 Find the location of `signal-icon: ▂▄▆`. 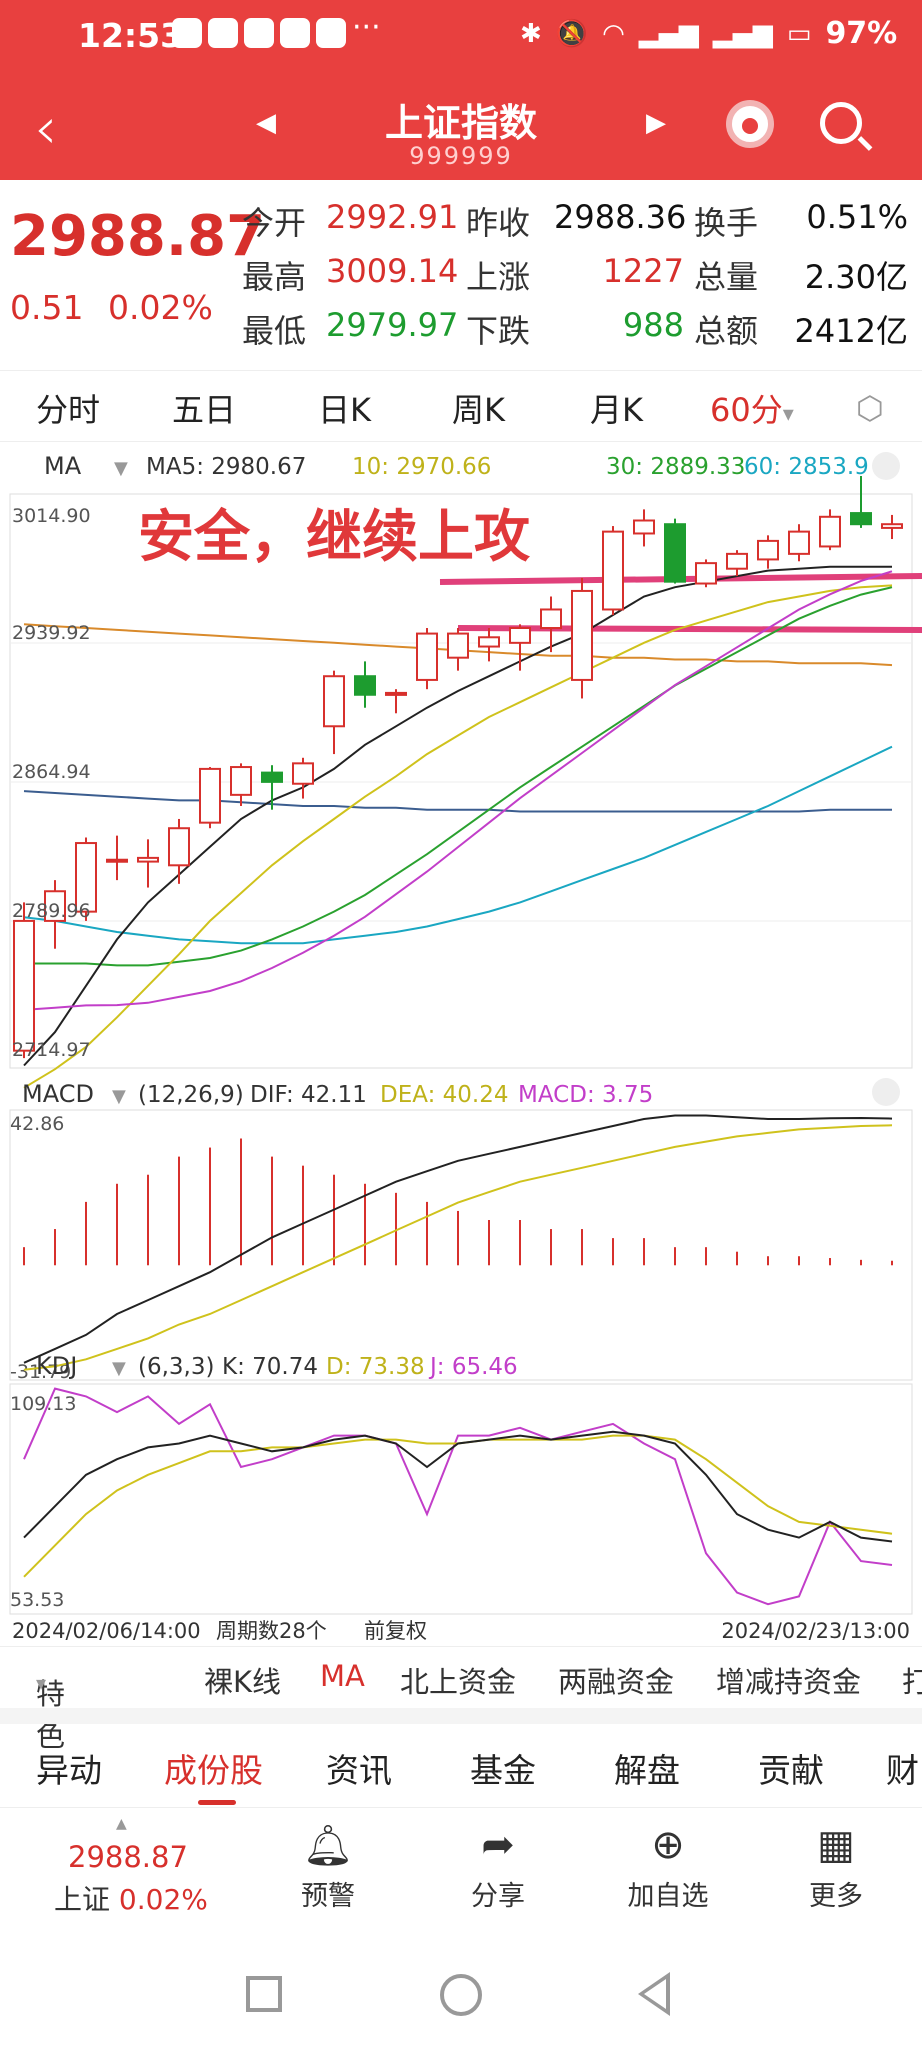

signal-icon: ▂▄▆ is located at coordinates (668, 33).